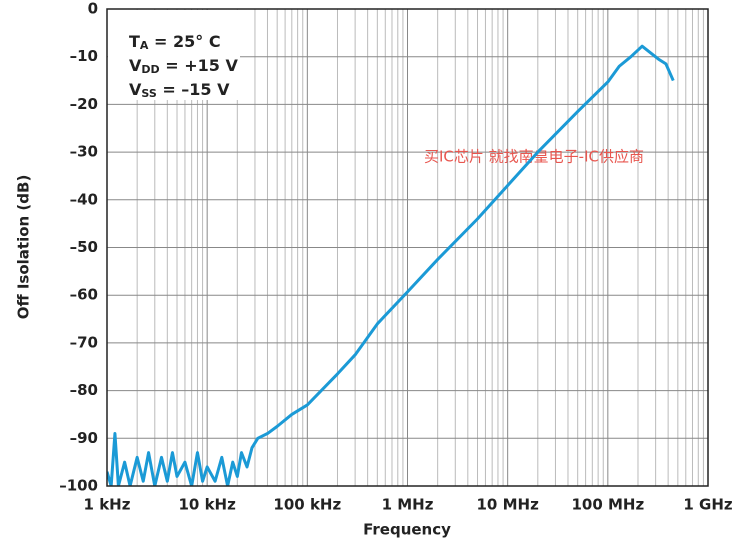 This screenshot has width=740, height=547. Describe the element at coordinates (84, 390) in the screenshot. I see `y-tick-label: –80` at that location.